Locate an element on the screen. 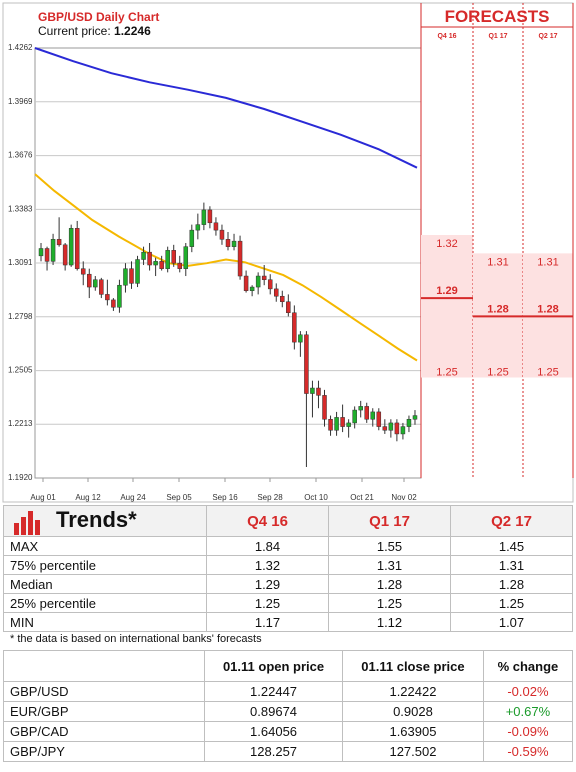 Image resolution: width=576 pixels, height=772 pixels. y-tick-label: 1.3969 is located at coordinates (20, 101).